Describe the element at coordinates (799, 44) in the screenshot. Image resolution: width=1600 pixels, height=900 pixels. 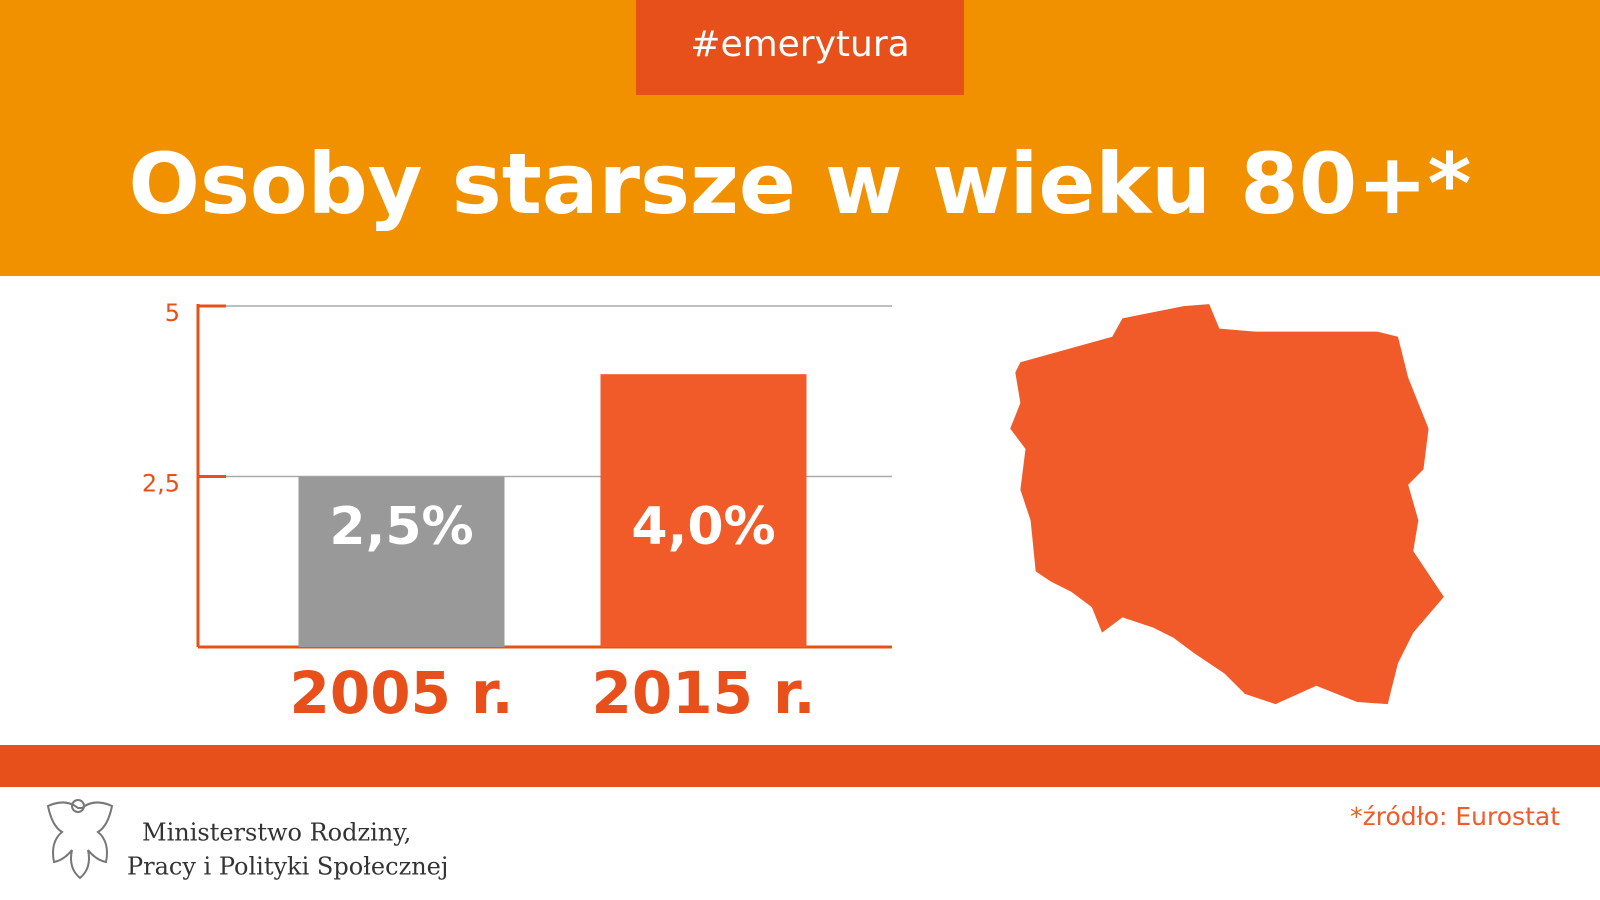
I see `tag: #emerytura` at that location.